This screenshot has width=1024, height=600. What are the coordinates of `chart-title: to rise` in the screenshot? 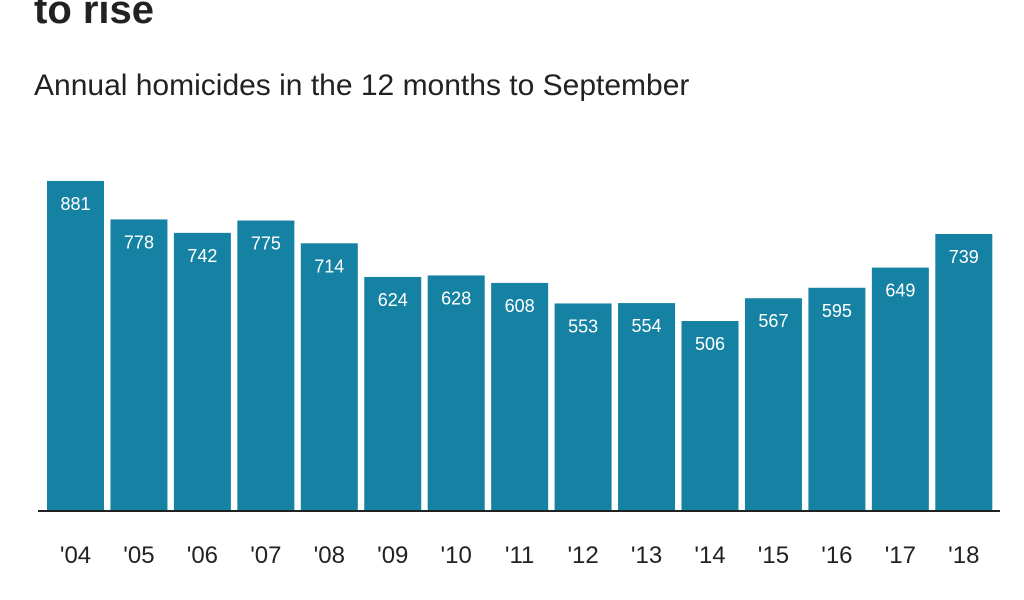 It's located at (94, 16).